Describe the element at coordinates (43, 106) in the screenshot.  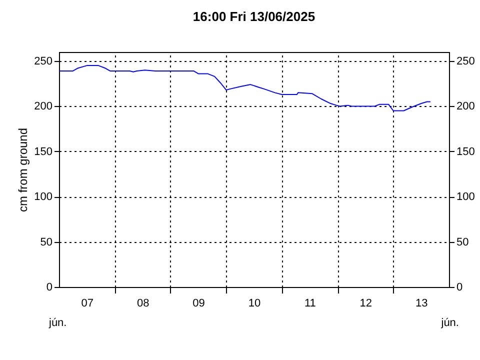
I see `y-tick-label: 200` at that location.